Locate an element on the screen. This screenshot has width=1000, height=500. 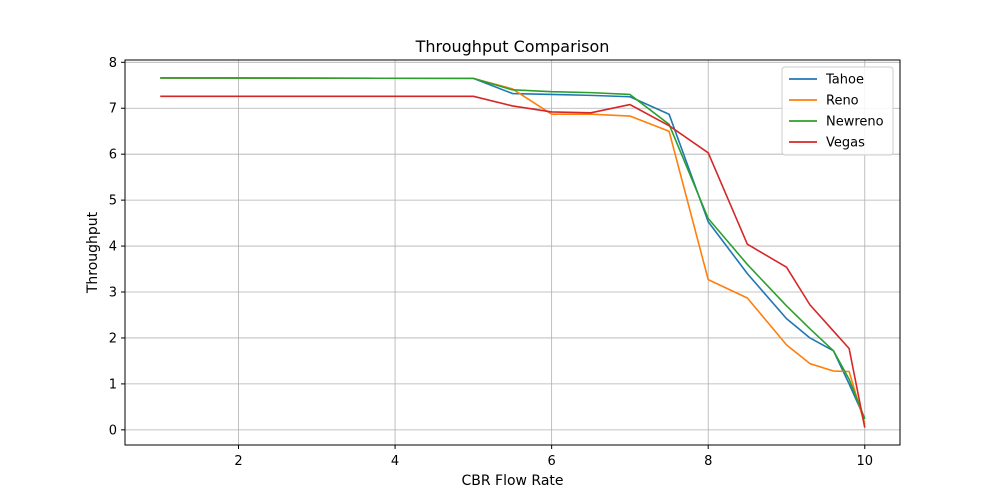
x-axis-title: CBR Flow Rate is located at coordinates (512, 481).